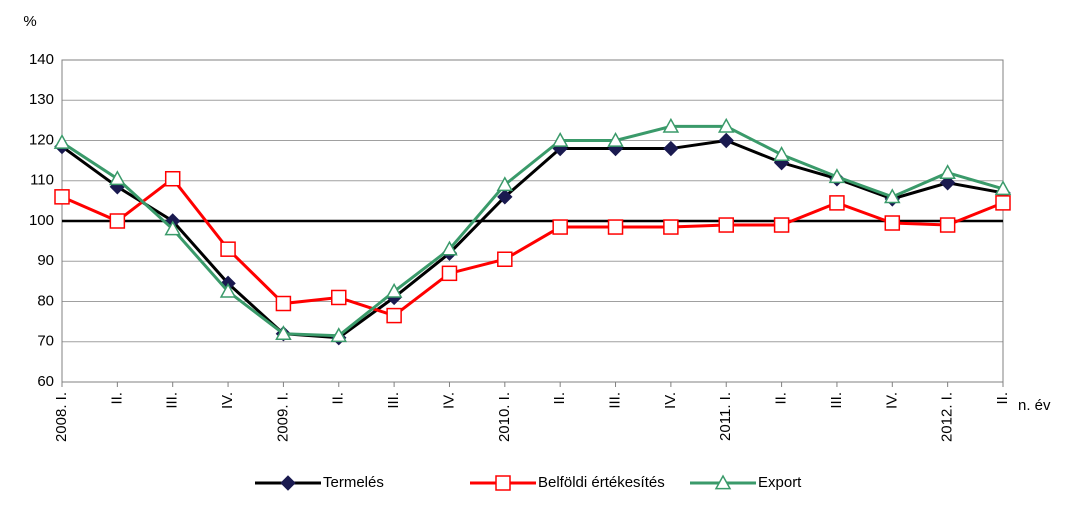 This screenshot has height=520, width=1075. Describe the element at coordinates (45, 381) in the screenshot. I see `y-tick-label: 60` at that location.